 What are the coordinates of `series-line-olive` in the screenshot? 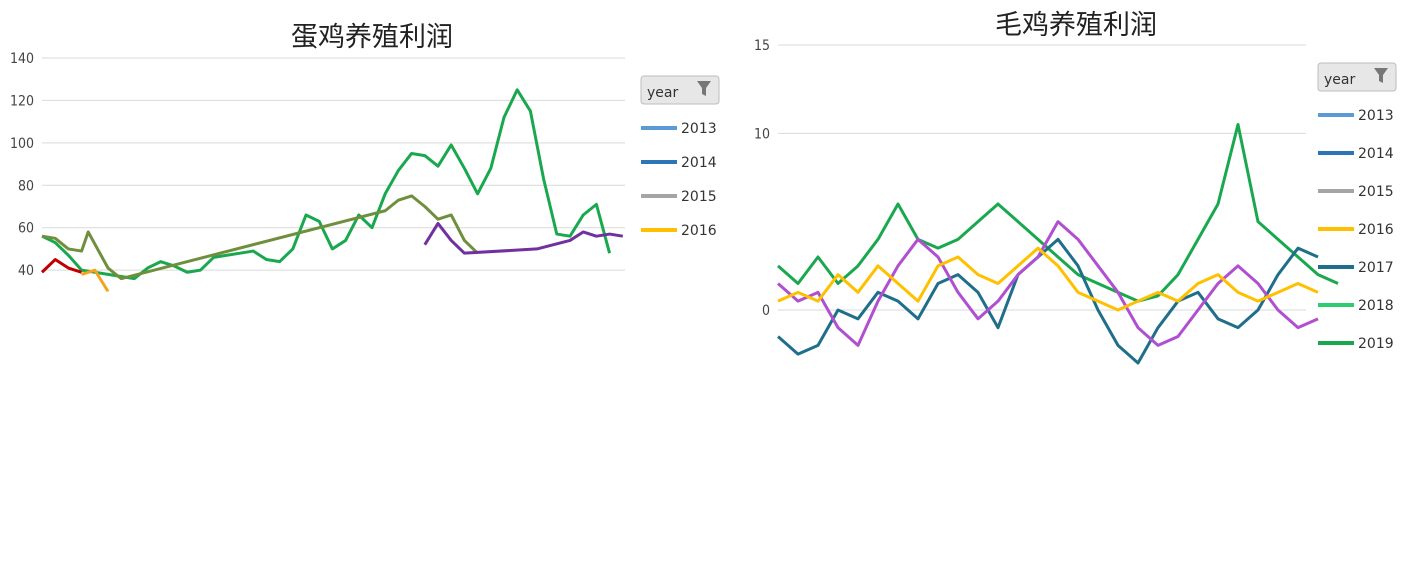 It's located at (260, 237).